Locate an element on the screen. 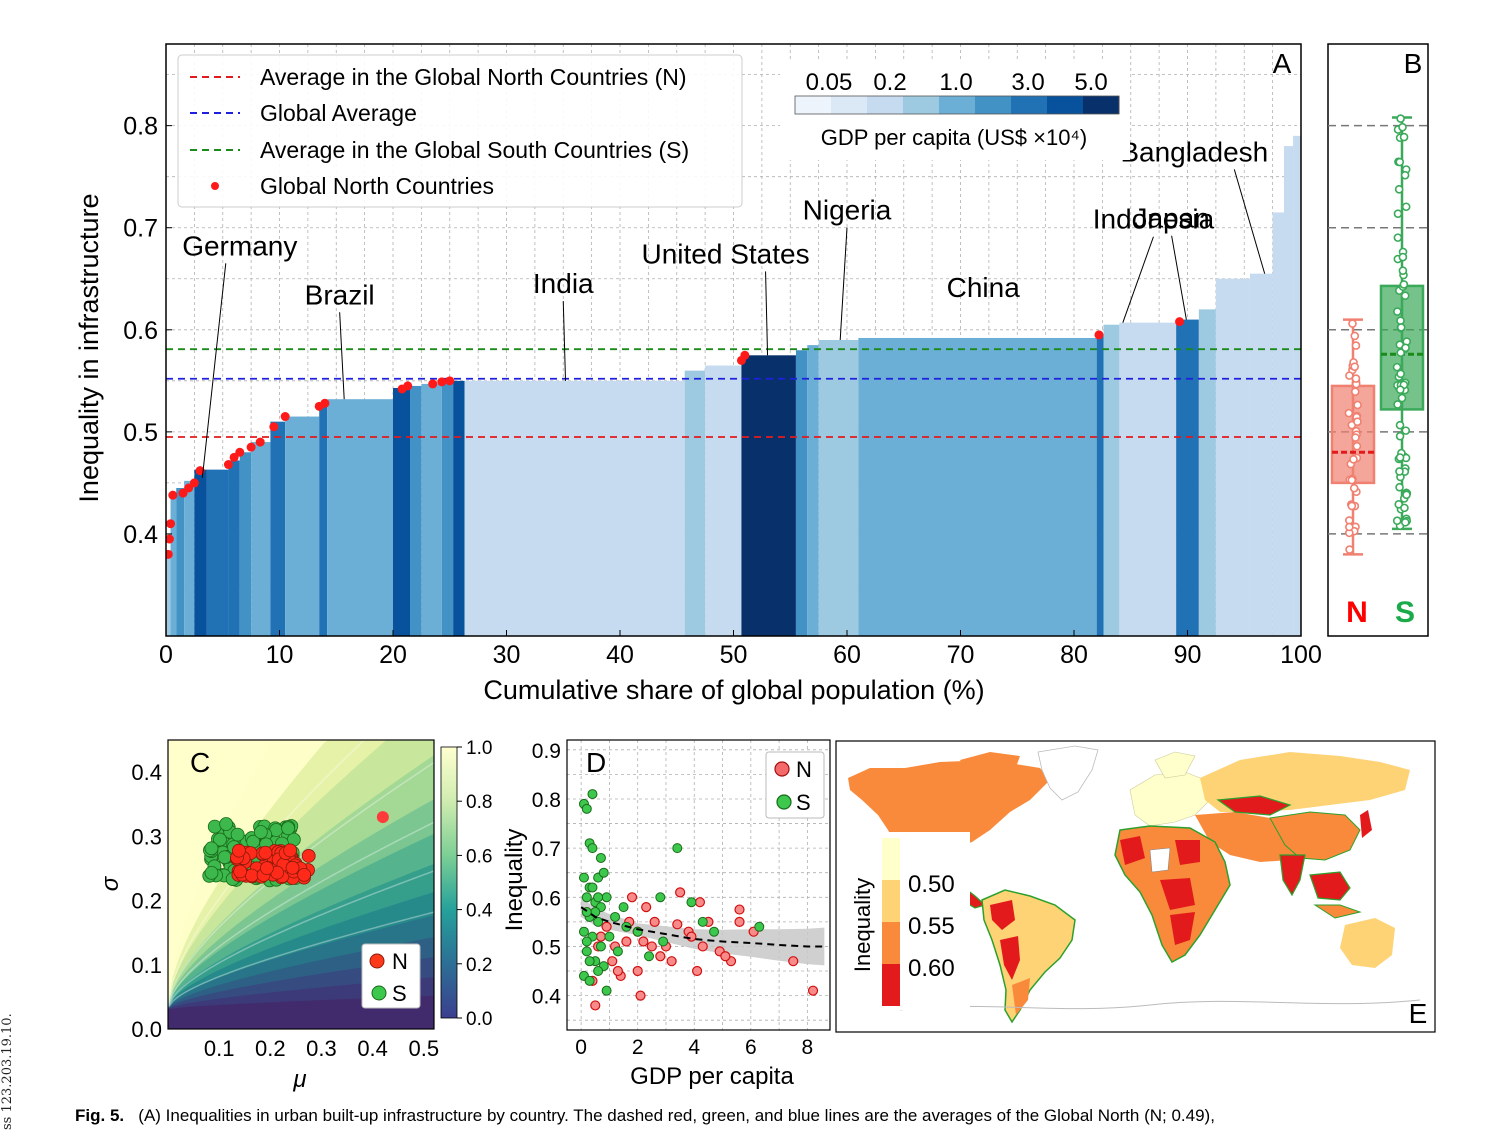 This screenshot has height=1134, width=1507. panel-a-north-points is located at coordinates (675, 438).